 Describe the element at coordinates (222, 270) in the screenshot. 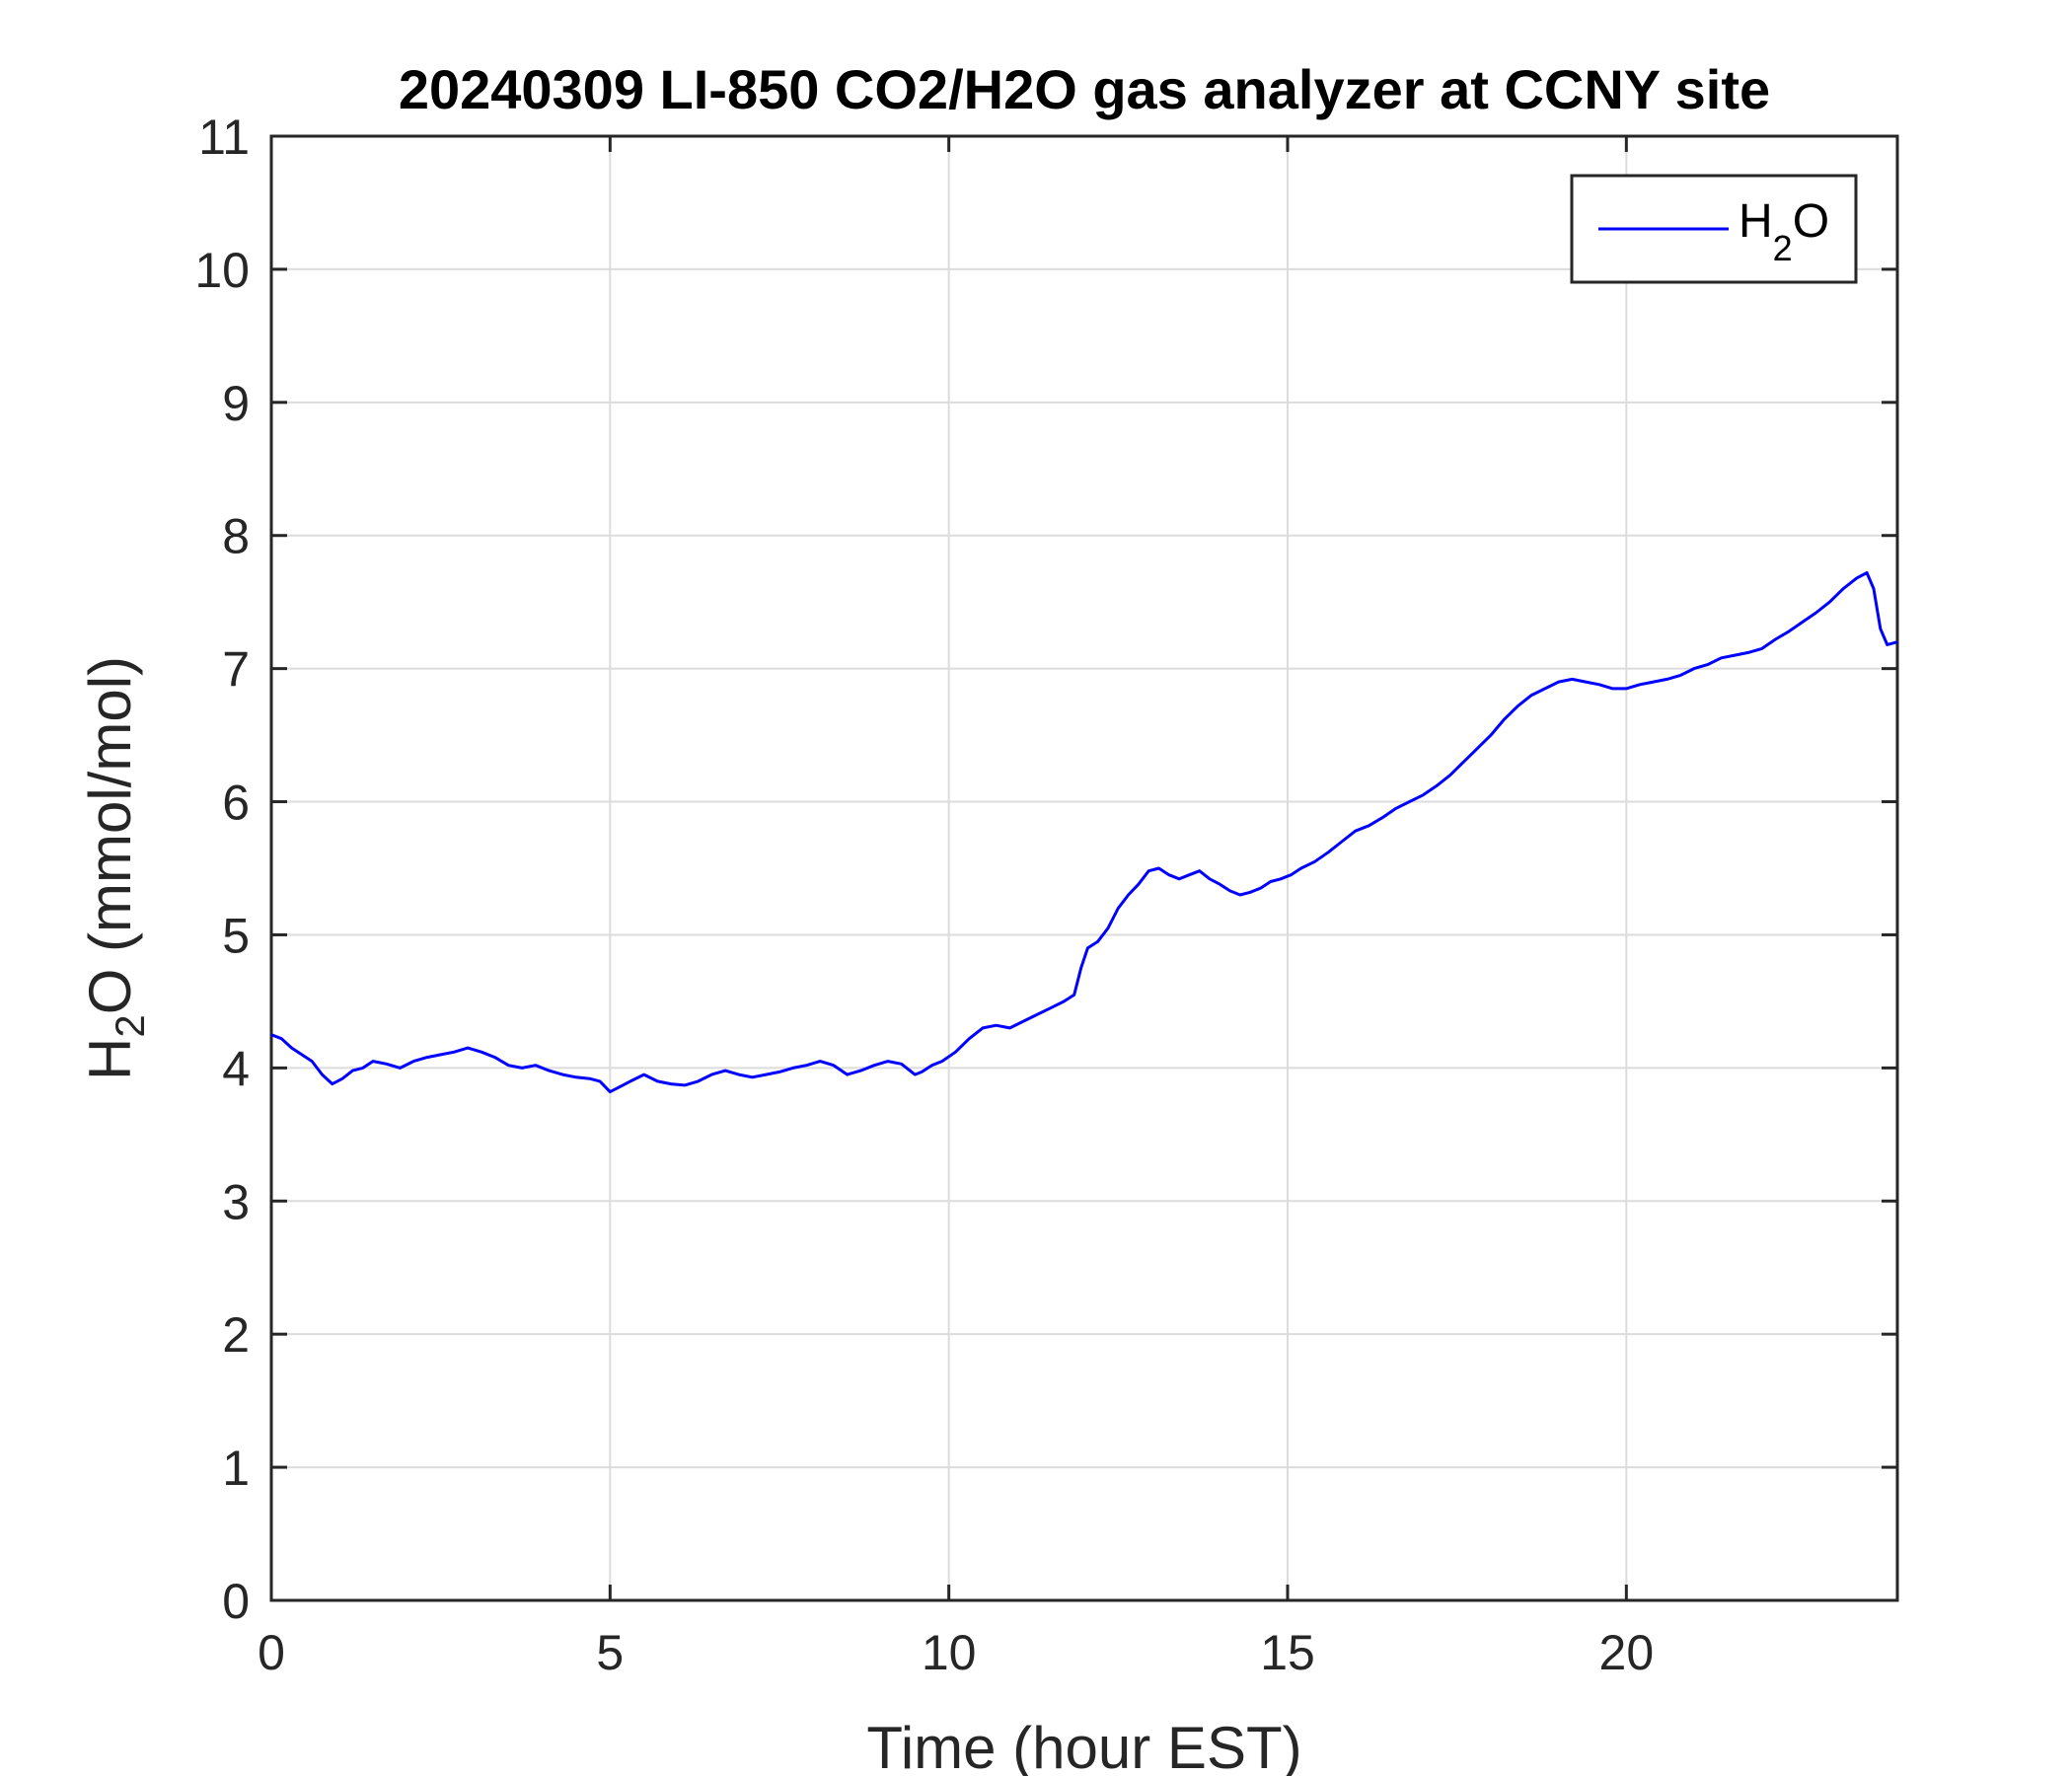

I see `y-tick-label: 10` at that location.